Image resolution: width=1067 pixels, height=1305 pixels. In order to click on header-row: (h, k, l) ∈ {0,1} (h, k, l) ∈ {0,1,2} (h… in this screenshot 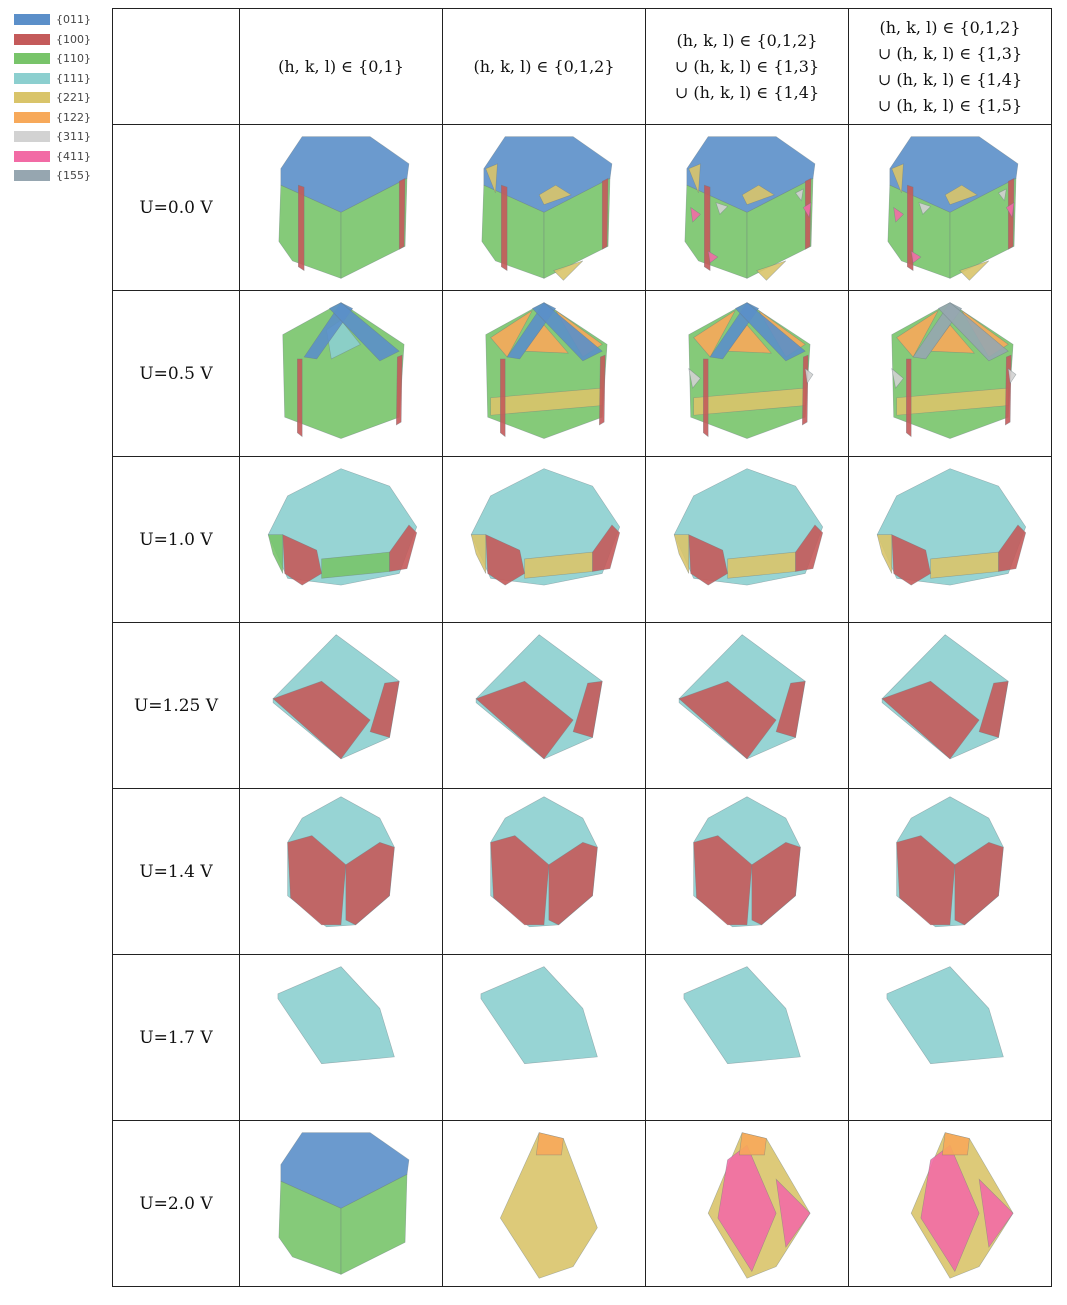, I will do `click(582, 66)`.